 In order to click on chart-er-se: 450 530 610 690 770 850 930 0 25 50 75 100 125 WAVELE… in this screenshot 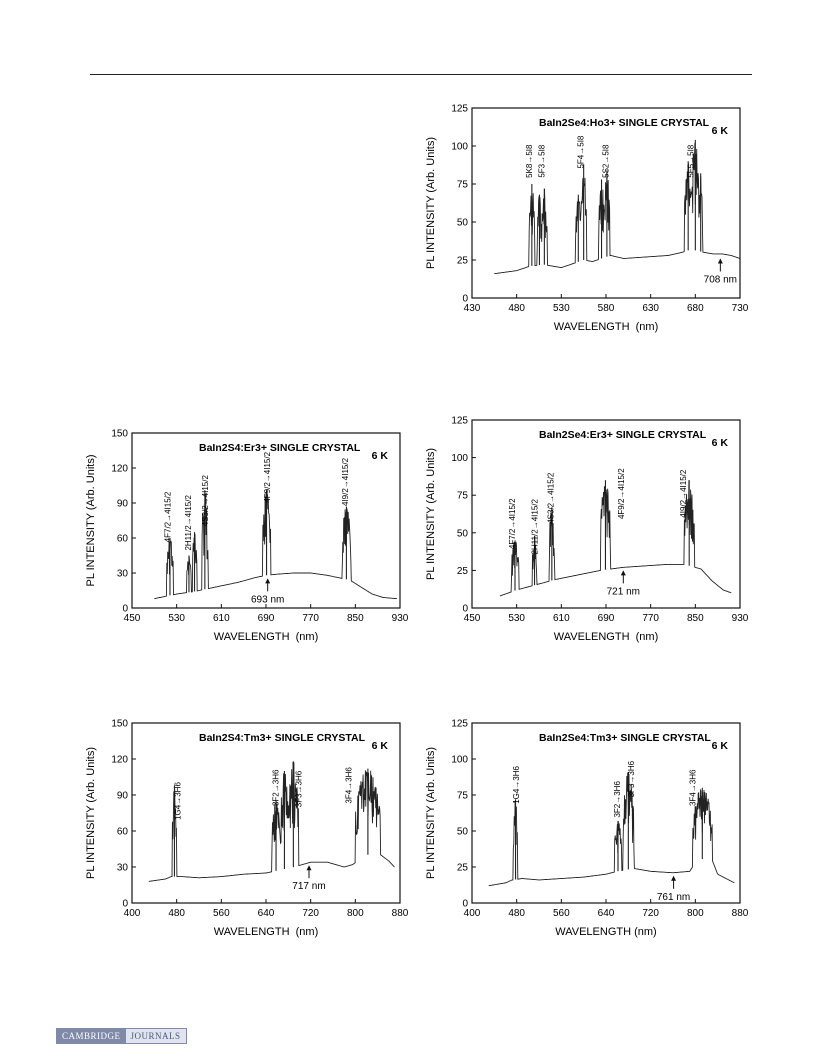, I will do `click(585, 536)`.